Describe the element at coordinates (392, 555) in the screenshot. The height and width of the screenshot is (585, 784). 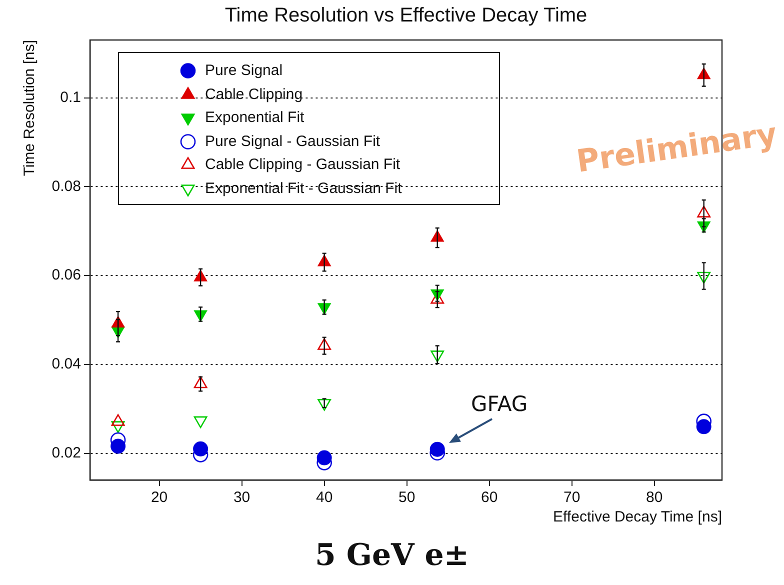
I see `text: 5 GeV e±` at that location.